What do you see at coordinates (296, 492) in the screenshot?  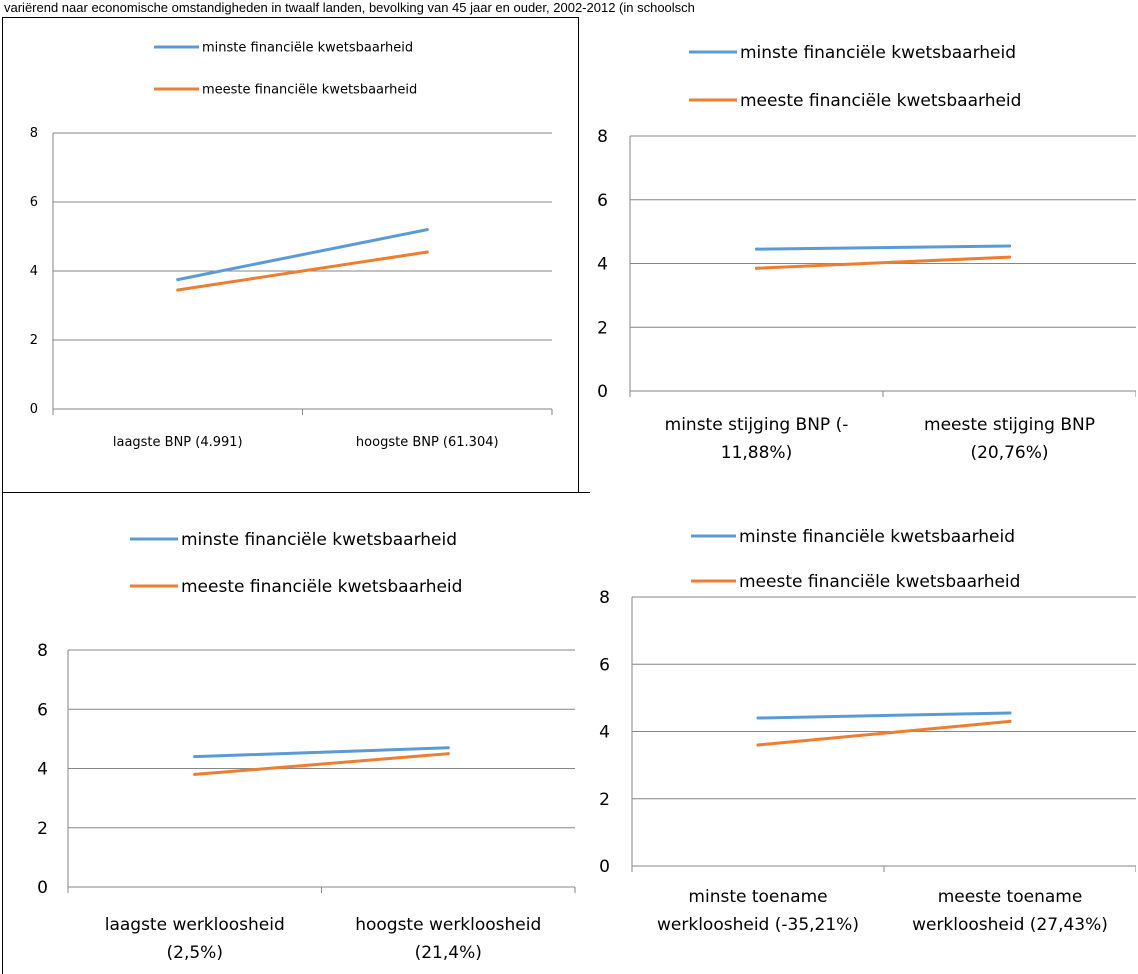 I see `panel-border-top-left-bottom` at bounding box center [296, 492].